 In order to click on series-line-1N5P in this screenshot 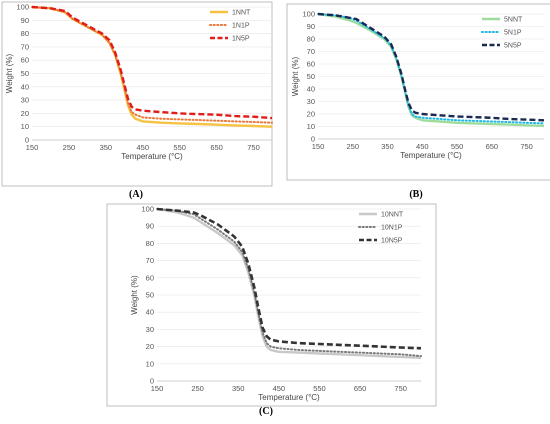, I will do `click(152, 62)`.